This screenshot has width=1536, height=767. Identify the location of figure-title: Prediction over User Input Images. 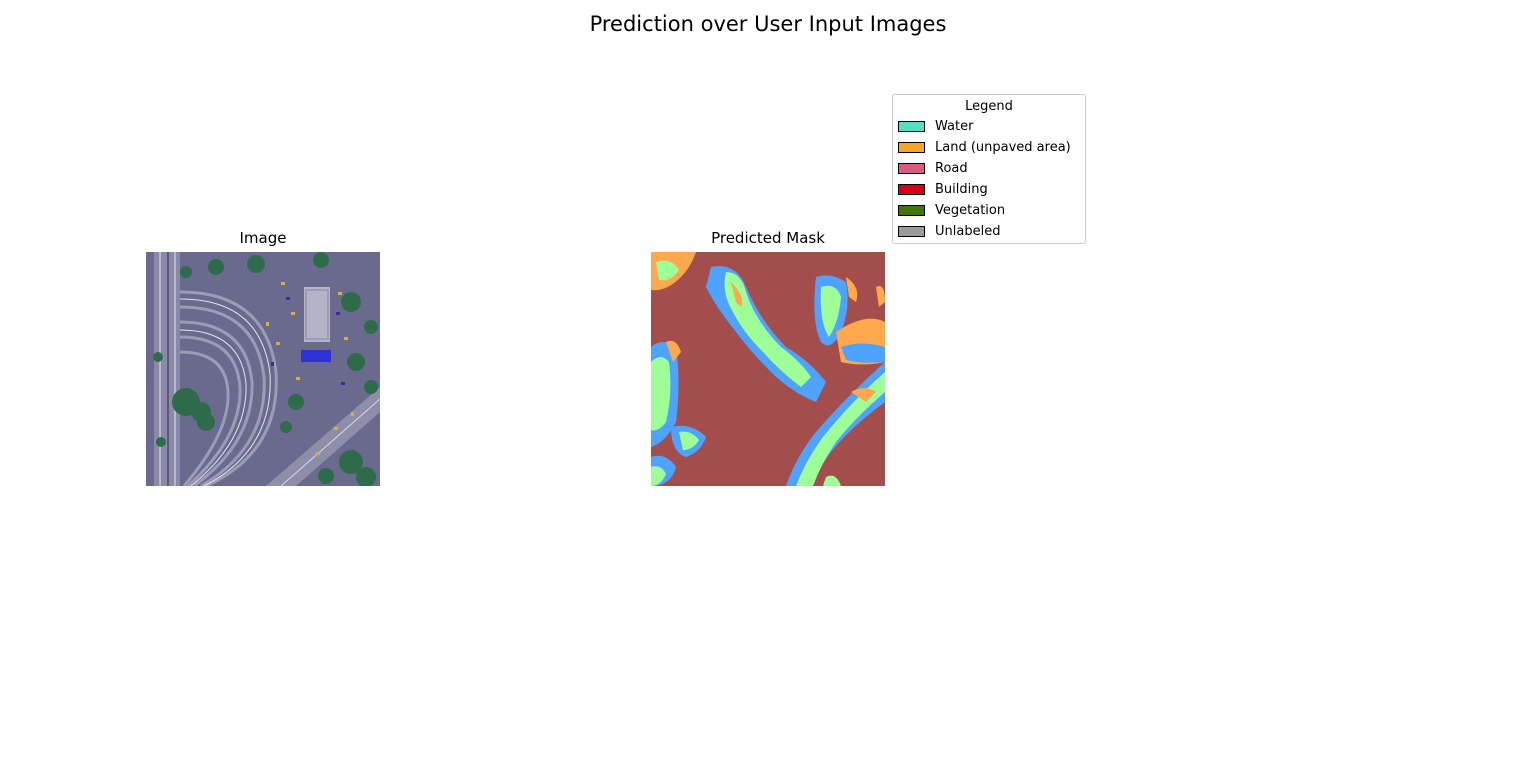
(768, 24).